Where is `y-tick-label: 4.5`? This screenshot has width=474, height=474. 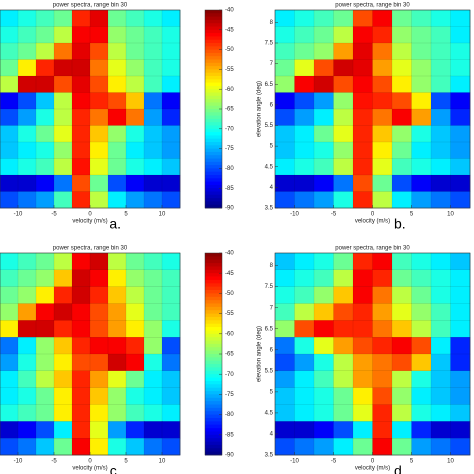
y-tick-label: 4.5 is located at coordinates (269, 413).